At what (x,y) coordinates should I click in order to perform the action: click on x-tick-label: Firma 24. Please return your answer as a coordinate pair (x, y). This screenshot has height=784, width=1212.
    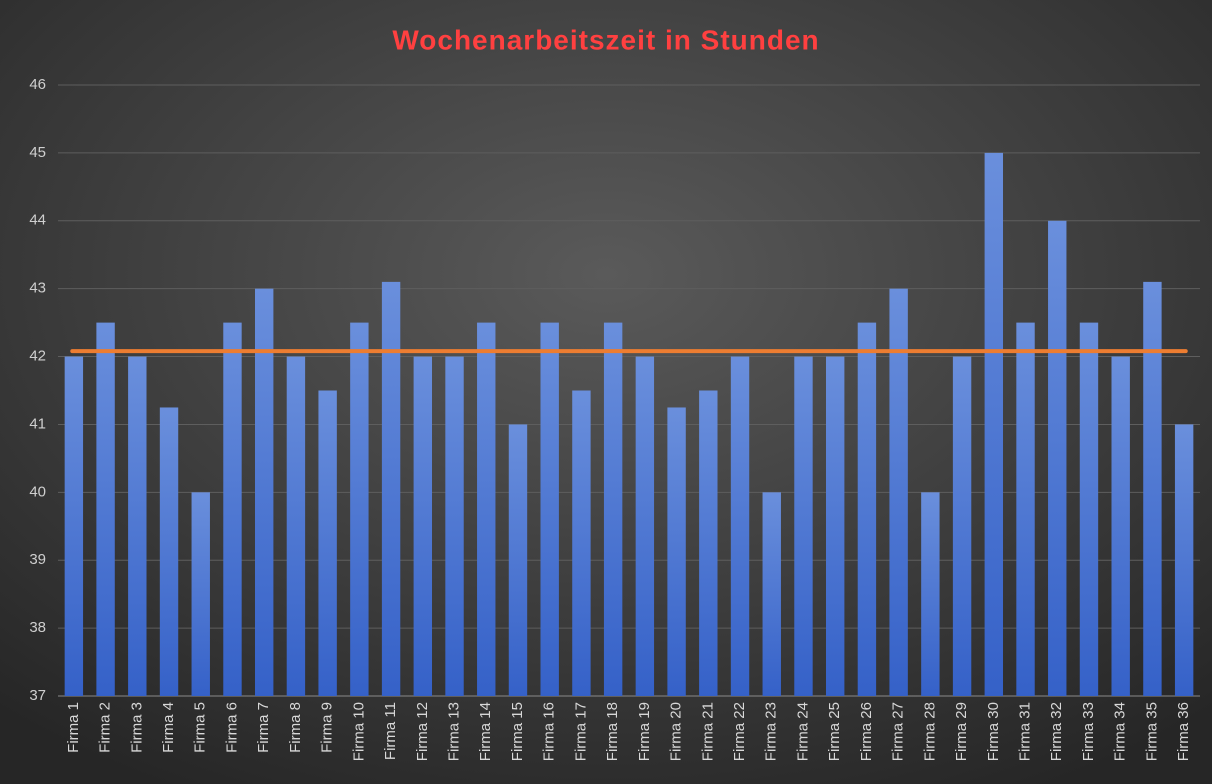
    Looking at the image, I should click on (802, 731).